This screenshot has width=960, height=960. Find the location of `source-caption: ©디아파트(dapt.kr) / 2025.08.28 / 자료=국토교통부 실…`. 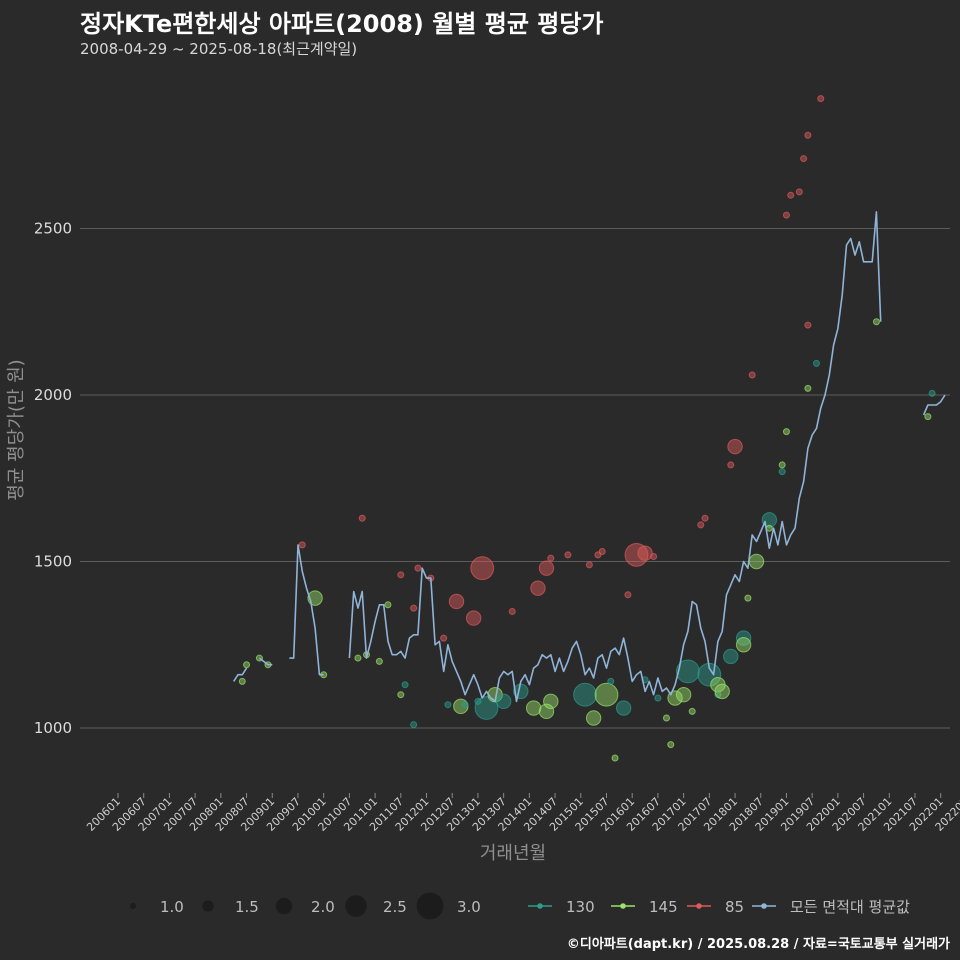

source-caption: ©디아파트(dapt.kr) / 2025.08.28 / 자료=국토교통부 실… is located at coordinates (758, 944).